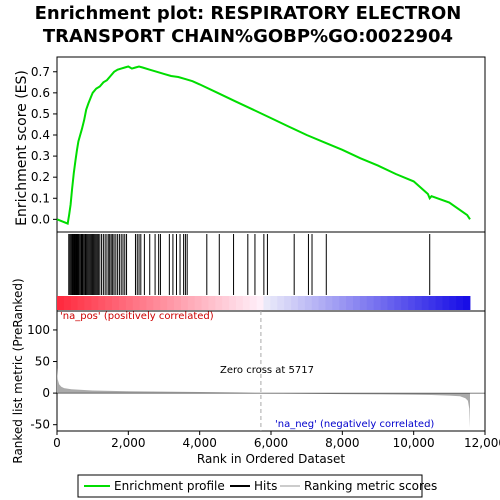 The width and height of the screenshot is (500, 500). I want to click on xtick-label: 2,000, so click(128, 443).